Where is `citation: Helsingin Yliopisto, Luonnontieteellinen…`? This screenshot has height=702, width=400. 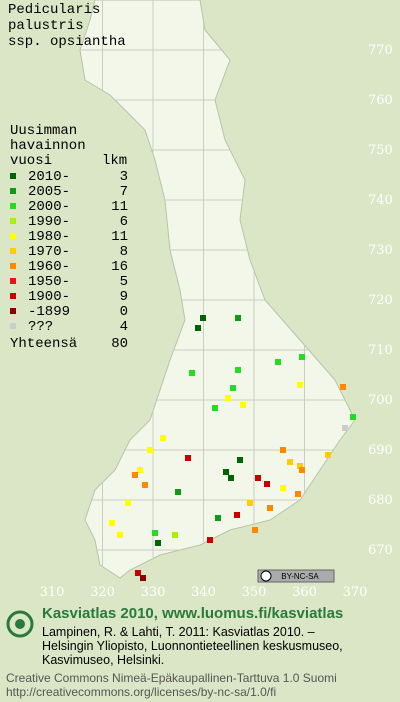
citation: Helsingin Yliopisto, Luonnontieteellinen… is located at coordinates (192, 646).